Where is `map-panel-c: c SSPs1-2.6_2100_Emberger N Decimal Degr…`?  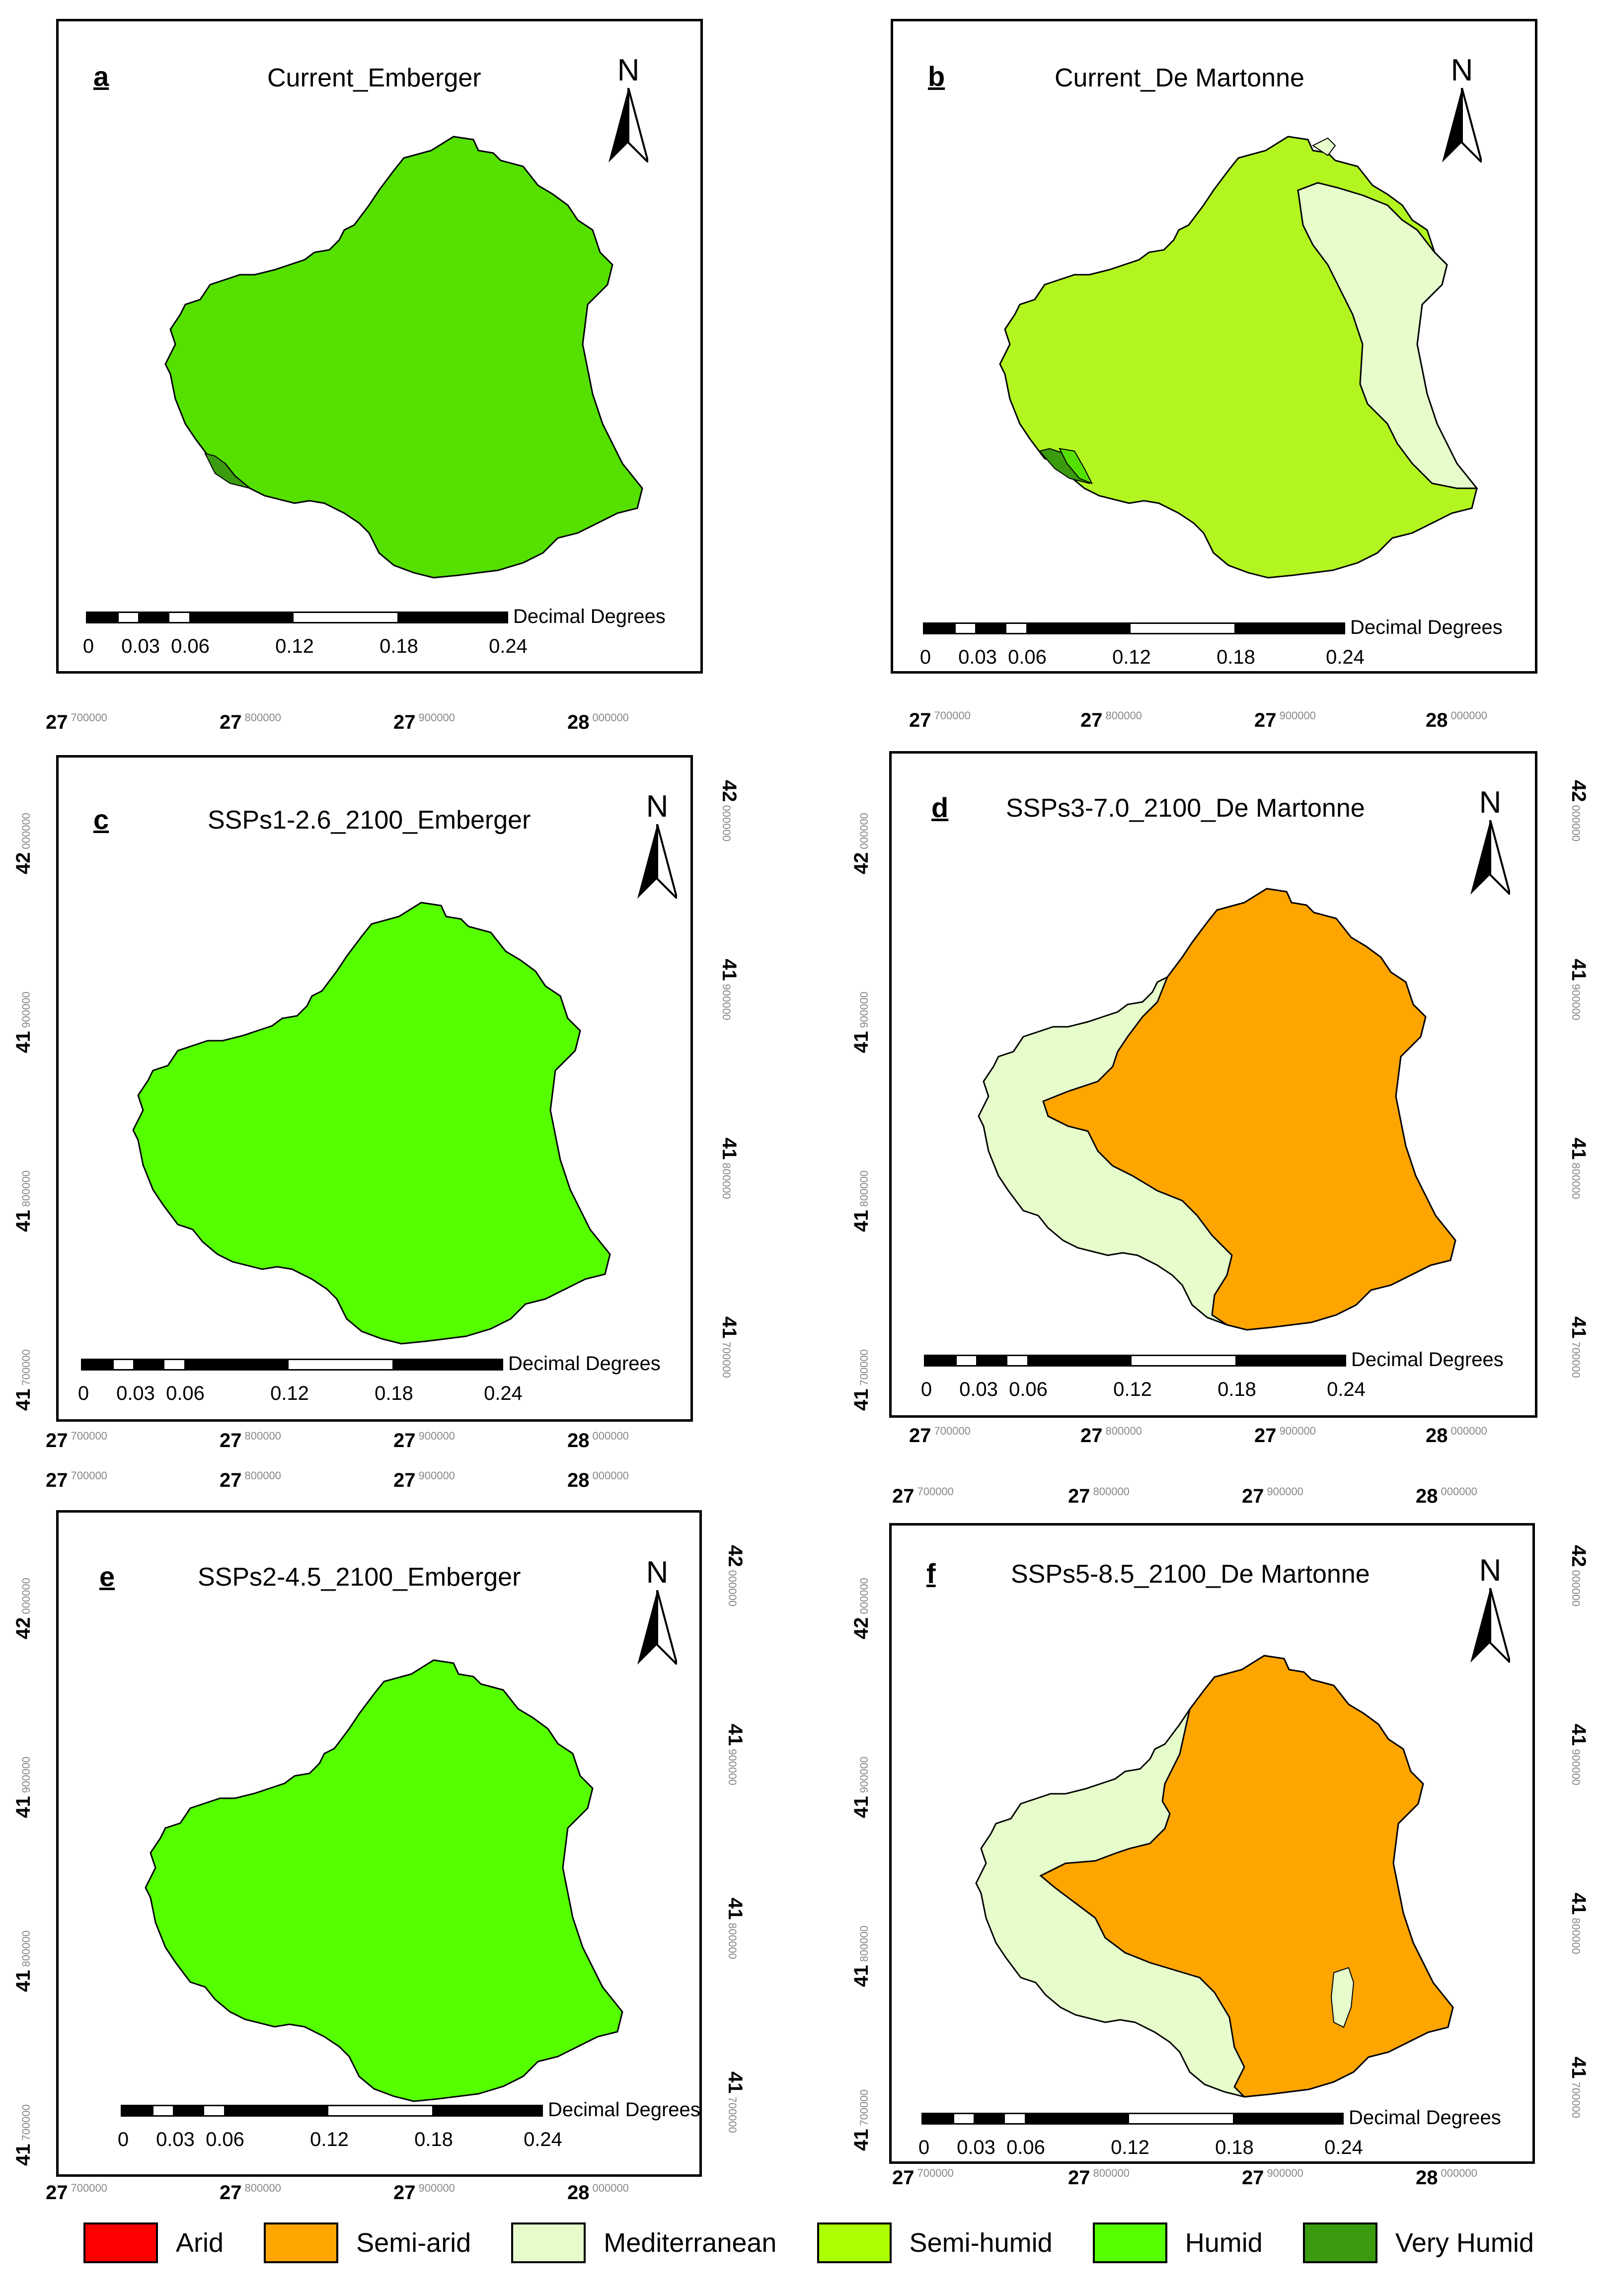 map-panel-c: c SSPs1-2.6_2100_Emberger N Decimal Degr… is located at coordinates (374, 1089).